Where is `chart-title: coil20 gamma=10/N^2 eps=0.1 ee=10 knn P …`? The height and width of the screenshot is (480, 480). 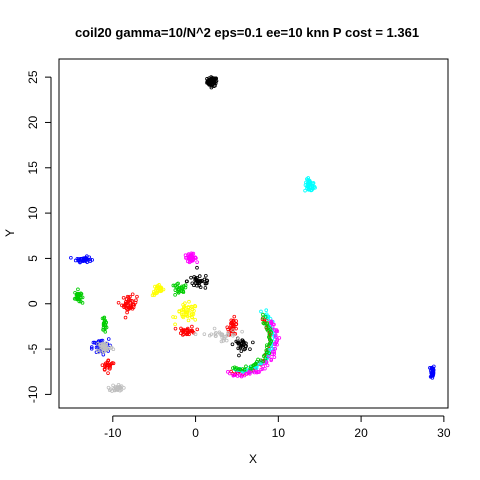 chart-title: coil20 gamma=10/N^2 eps=0.1 ee=10 knn P … is located at coordinates (247, 32).